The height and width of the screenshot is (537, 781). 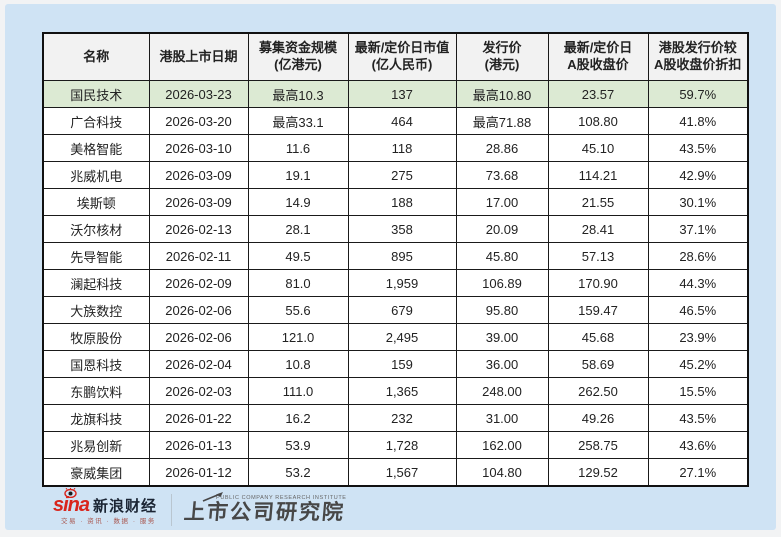 What do you see at coordinates (502, 418) in the screenshot?
I see `table-cell: 31.00` at bounding box center [502, 418].